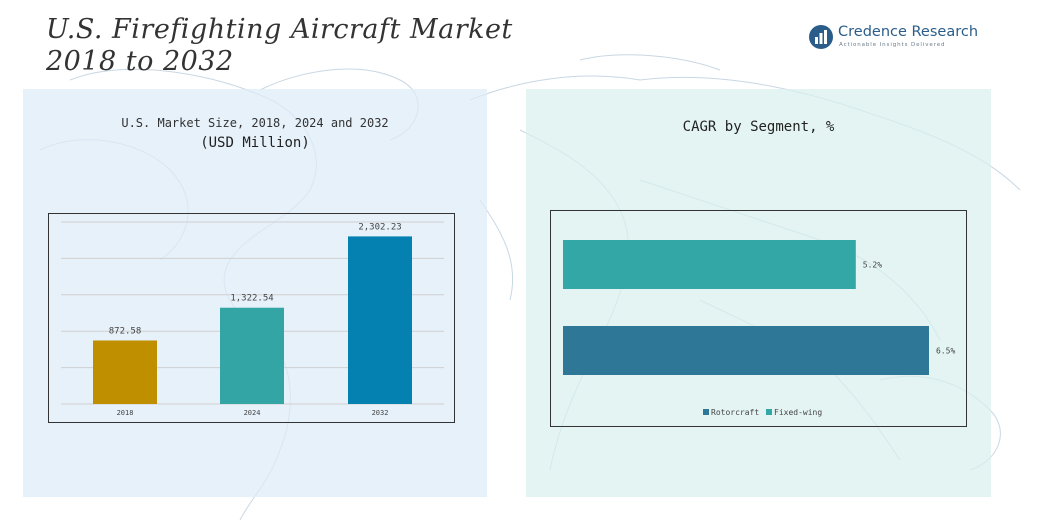 The height and width of the screenshot is (522, 1055). What do you see at coordinates (908, 32) in the screenshot?
I see `logo-name: Credence Research` at bounding box center [908, 32].